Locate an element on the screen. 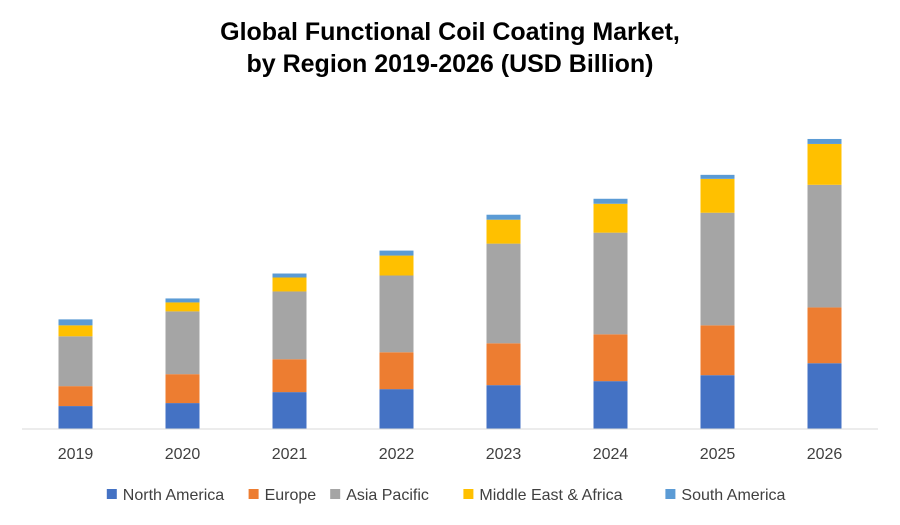 The width and height of the screenshot is (900, 525). bar-2020-north-america is located at coordinates (182, 416).